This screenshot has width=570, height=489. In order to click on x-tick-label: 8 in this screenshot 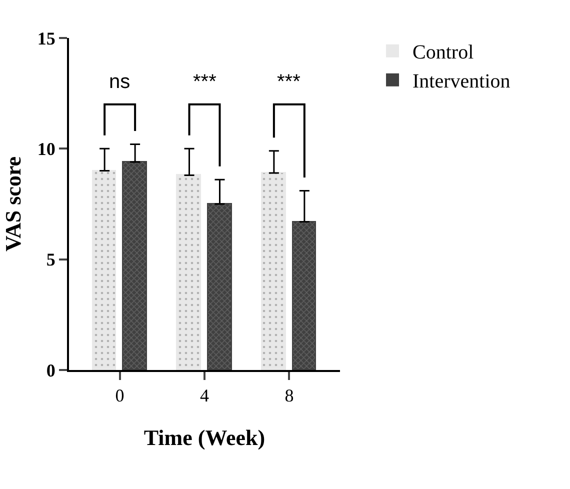, I will do `click(289, 396)`.